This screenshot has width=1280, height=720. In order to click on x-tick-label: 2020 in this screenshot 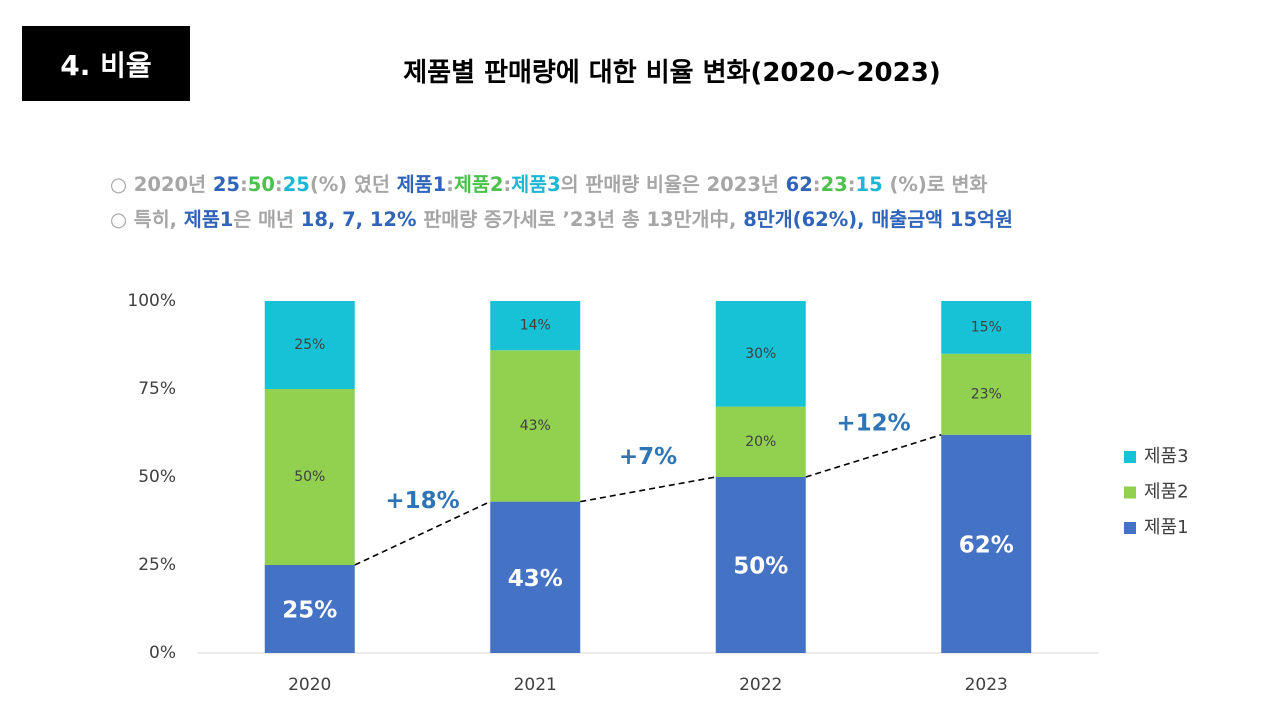, I will do `click(309, 685)`.